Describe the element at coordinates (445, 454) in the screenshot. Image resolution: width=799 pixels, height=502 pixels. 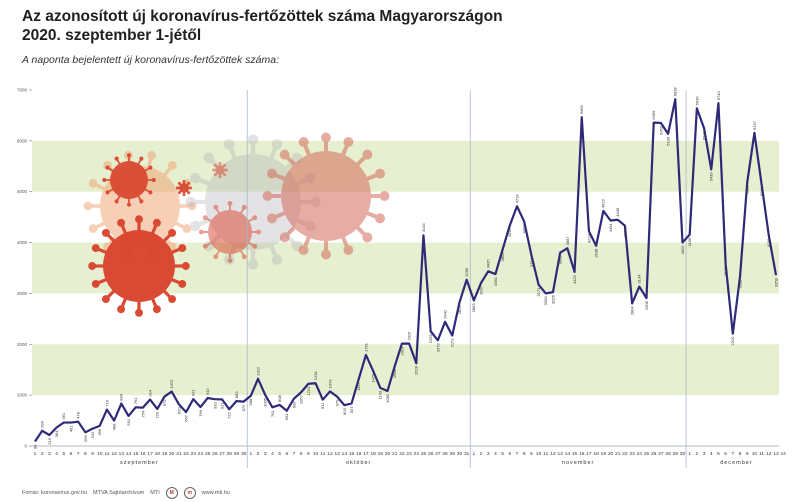
I see `x-tick-label: 28` at that location.